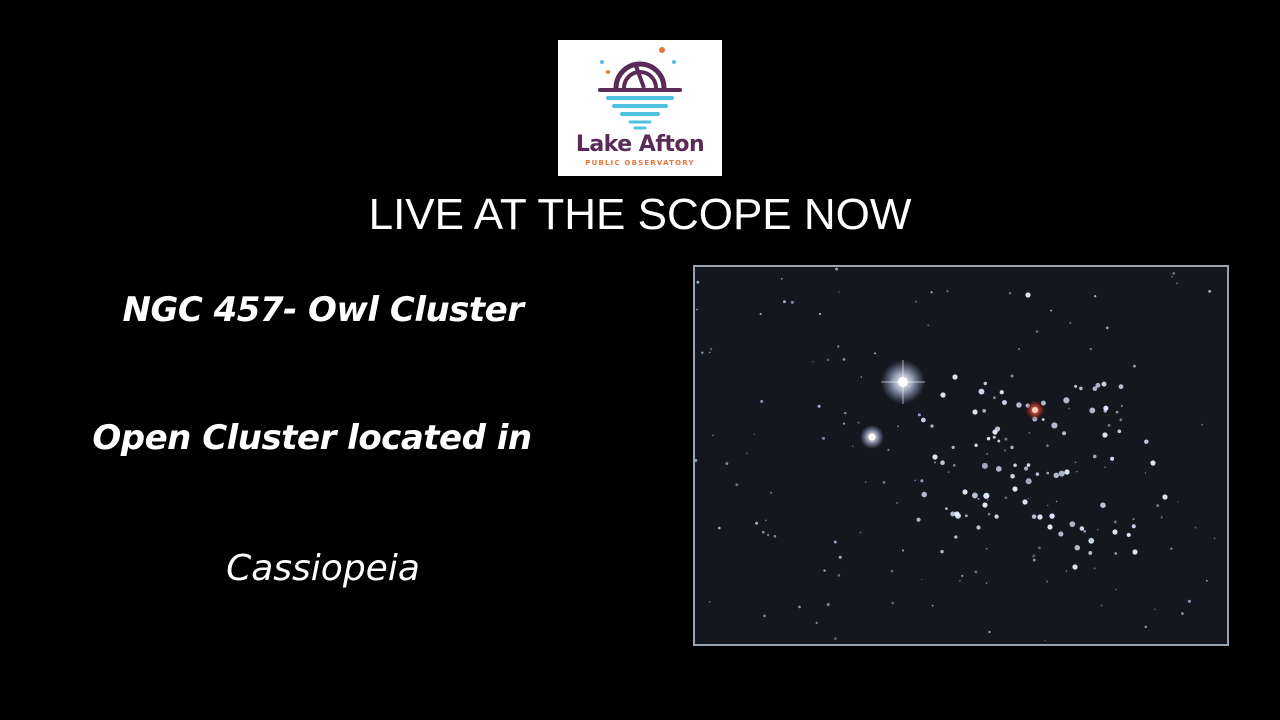 This screenshot has width=1280, height=720. Describe the element at coordinates (640, 214) in the screenshot. I see `headline: LIVE AT THE SCOPE NOW` at that location.